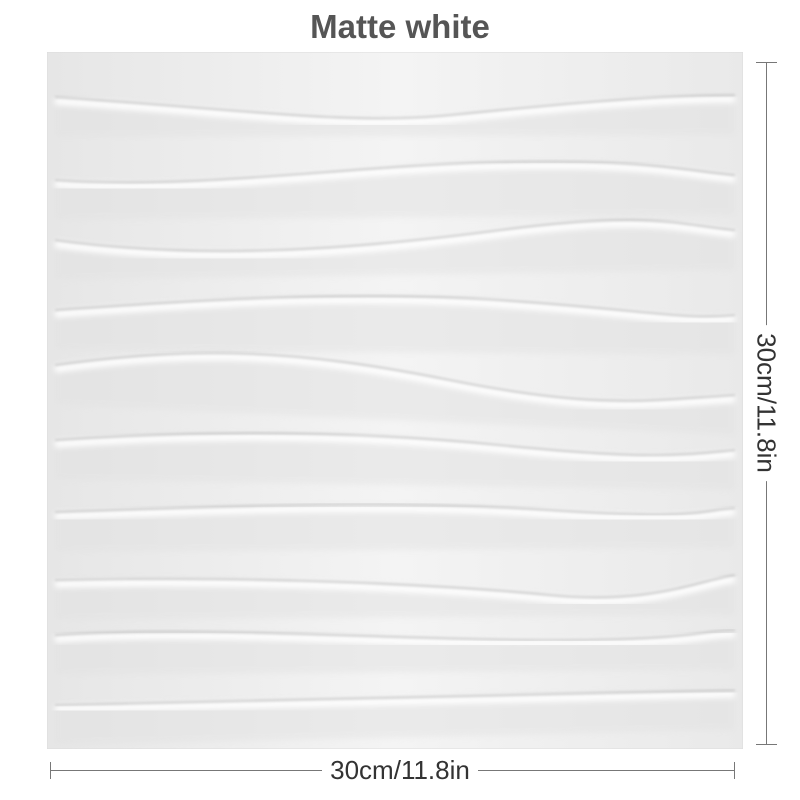  I want to click on height-label: 30cm/11.8in, so click(766, 403).